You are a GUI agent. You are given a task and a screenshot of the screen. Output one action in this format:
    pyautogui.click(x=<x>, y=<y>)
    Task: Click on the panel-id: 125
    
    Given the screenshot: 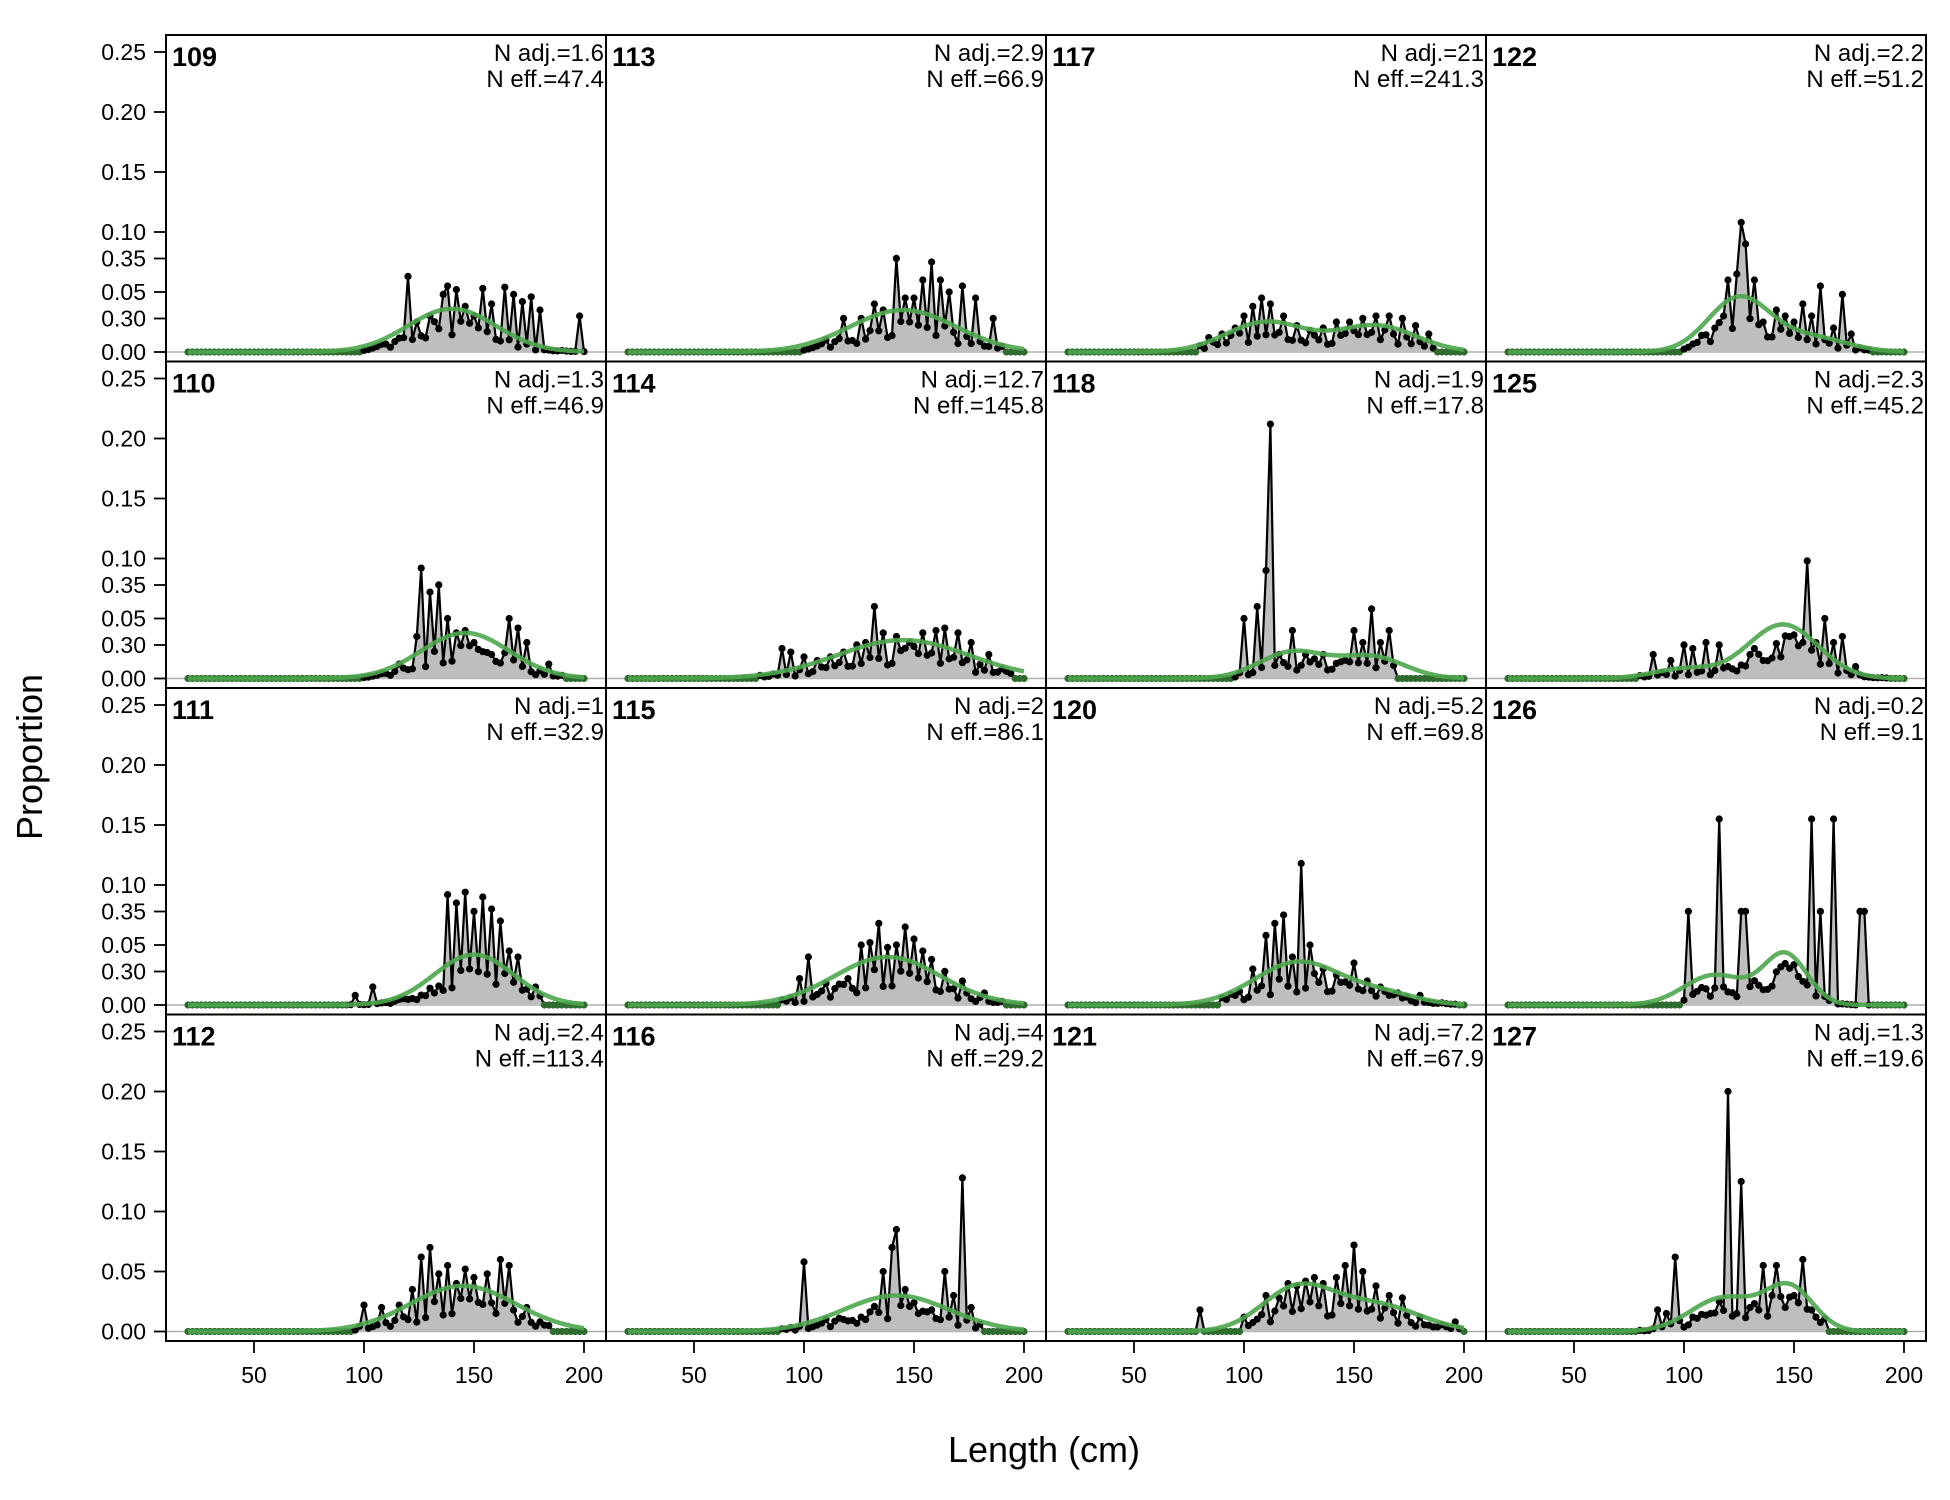 What is the action you would take?
    pyautogui.click(x=1514, y=384)
    